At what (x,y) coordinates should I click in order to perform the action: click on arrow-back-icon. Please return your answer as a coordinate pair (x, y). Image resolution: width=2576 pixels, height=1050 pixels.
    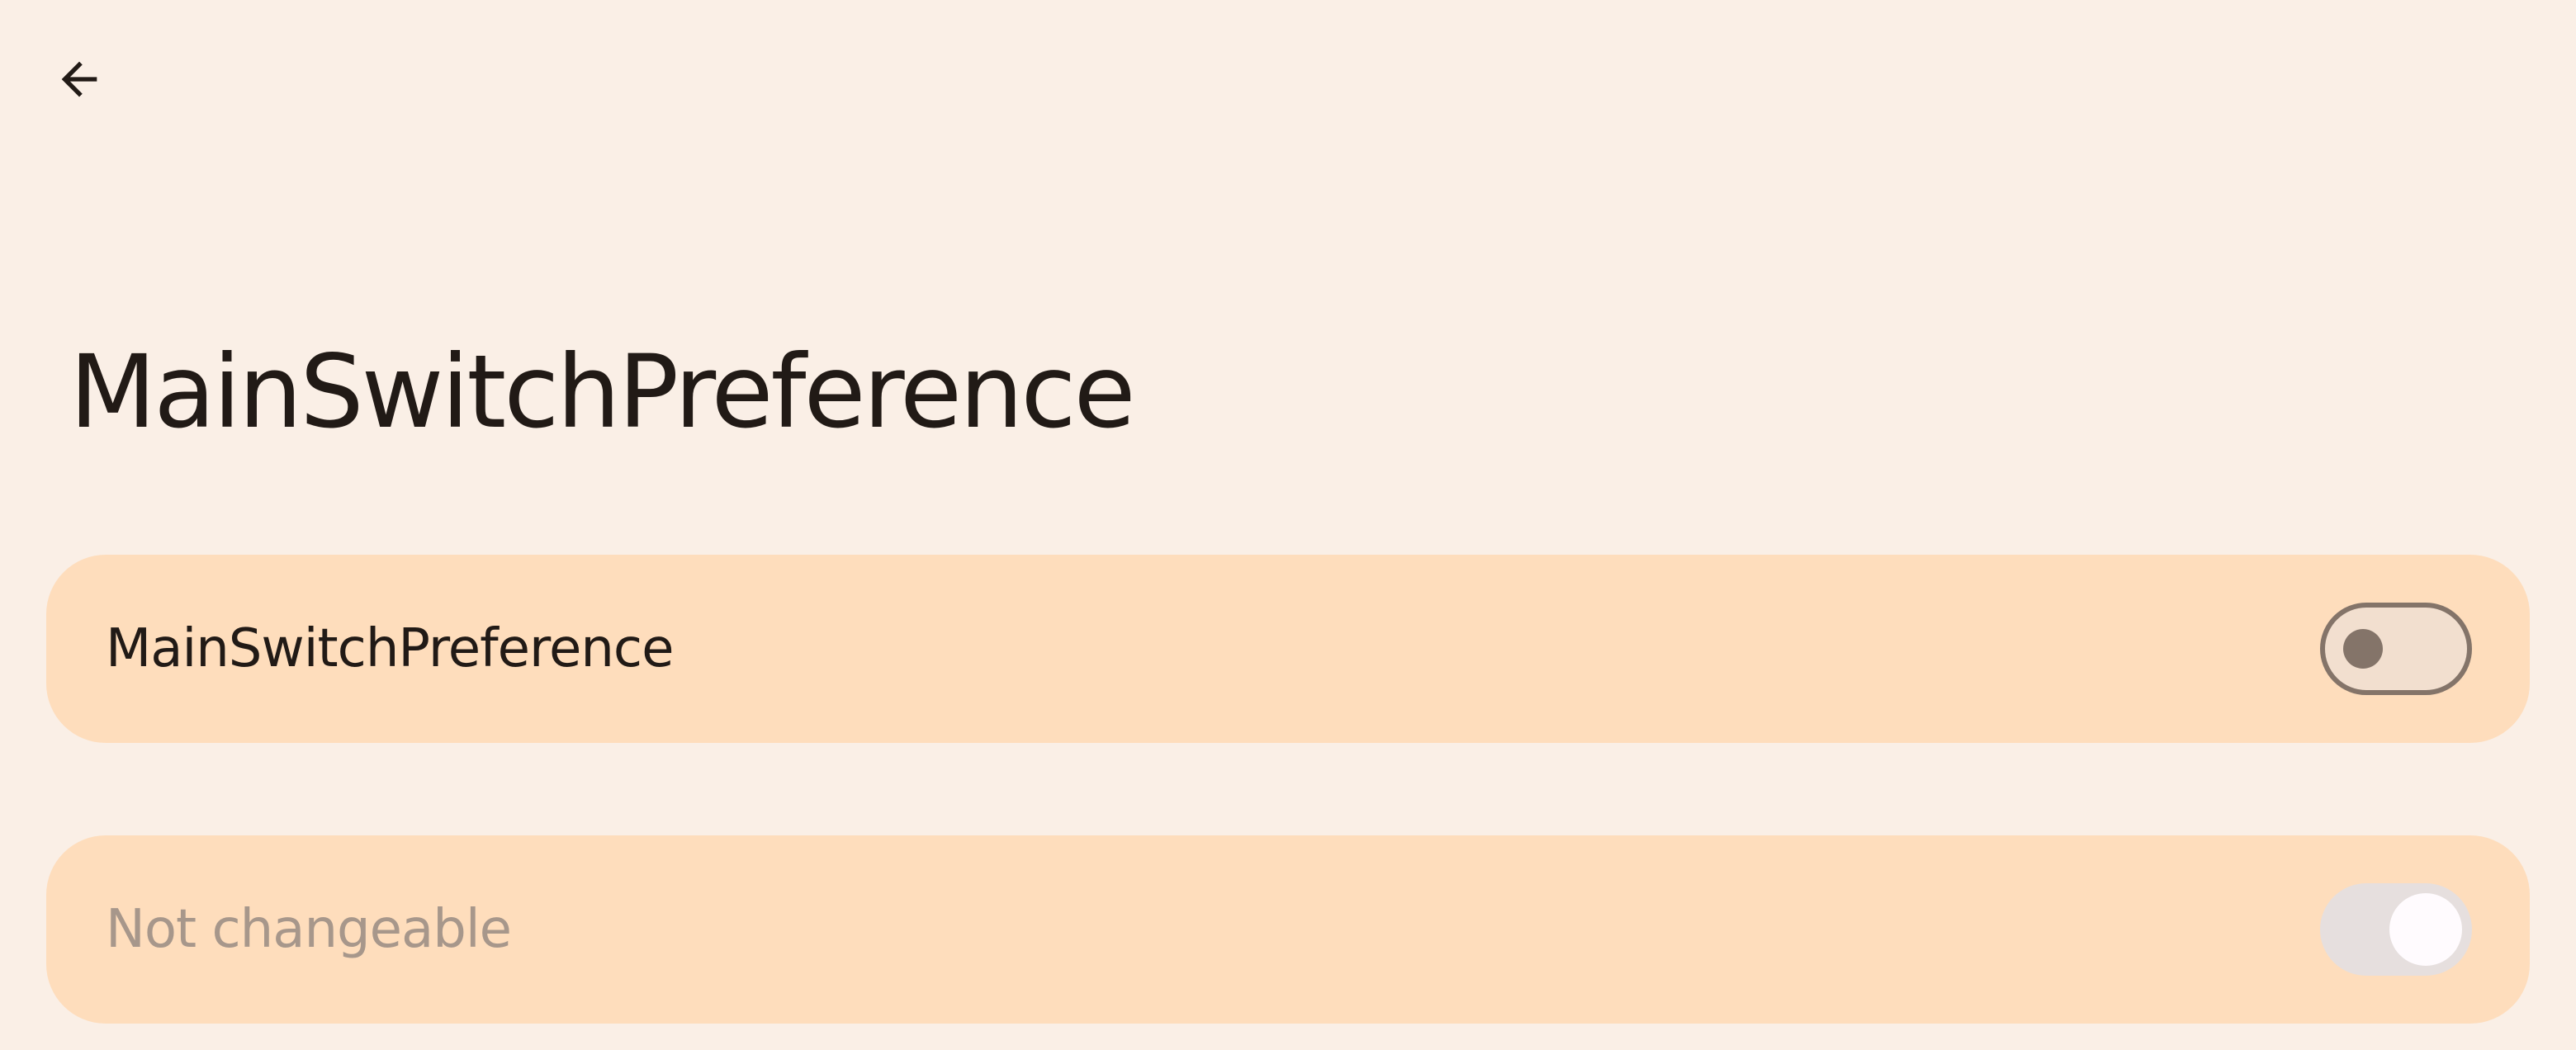
    Looking at the image, I should click on (79, 79).